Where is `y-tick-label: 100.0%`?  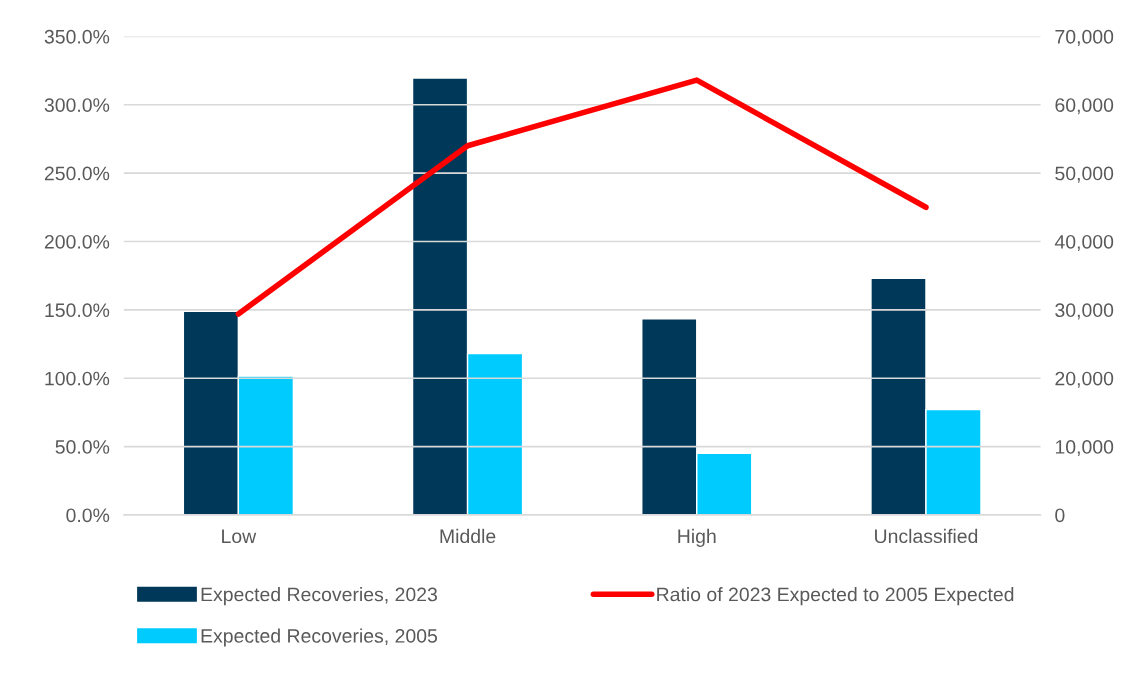 y-tick-label: 100.0% is located at coordinates (77, 378).